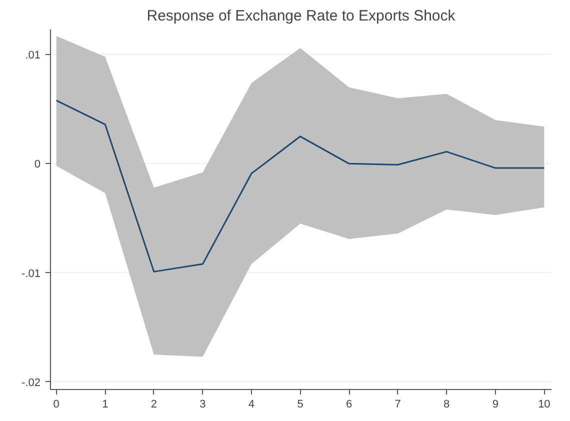 This screenshot has width=570, height=421. What do you see at coordinates (56, 404) in the screenshot?
I see `x-tick-label: 0` at bounding box center [56, 404].